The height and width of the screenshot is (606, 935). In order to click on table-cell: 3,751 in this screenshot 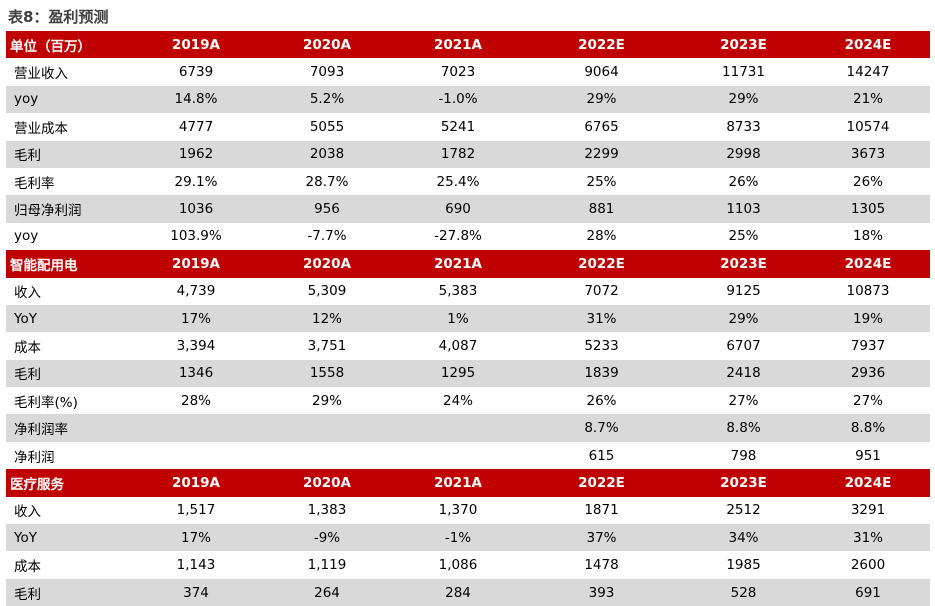, I will do `click(327, 345)`.